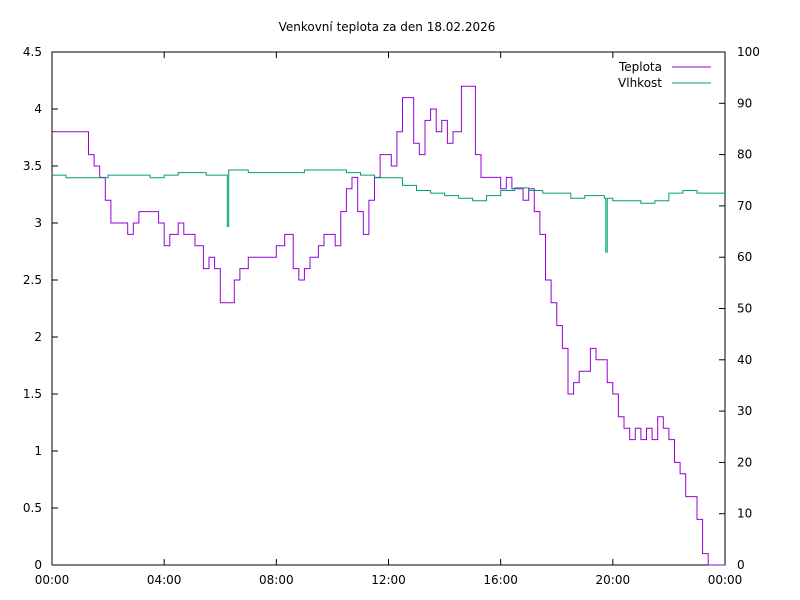  Describe the element at coordinates (640, 67) in the screenshot. I see `legend-label-teplota: Teplota` at that location.